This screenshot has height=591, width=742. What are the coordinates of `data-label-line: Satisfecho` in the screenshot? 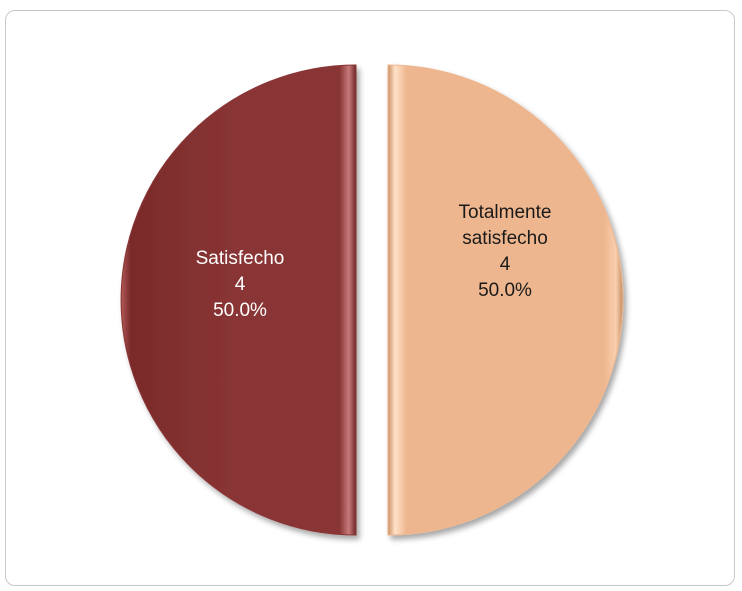 It's located at (240, 258).